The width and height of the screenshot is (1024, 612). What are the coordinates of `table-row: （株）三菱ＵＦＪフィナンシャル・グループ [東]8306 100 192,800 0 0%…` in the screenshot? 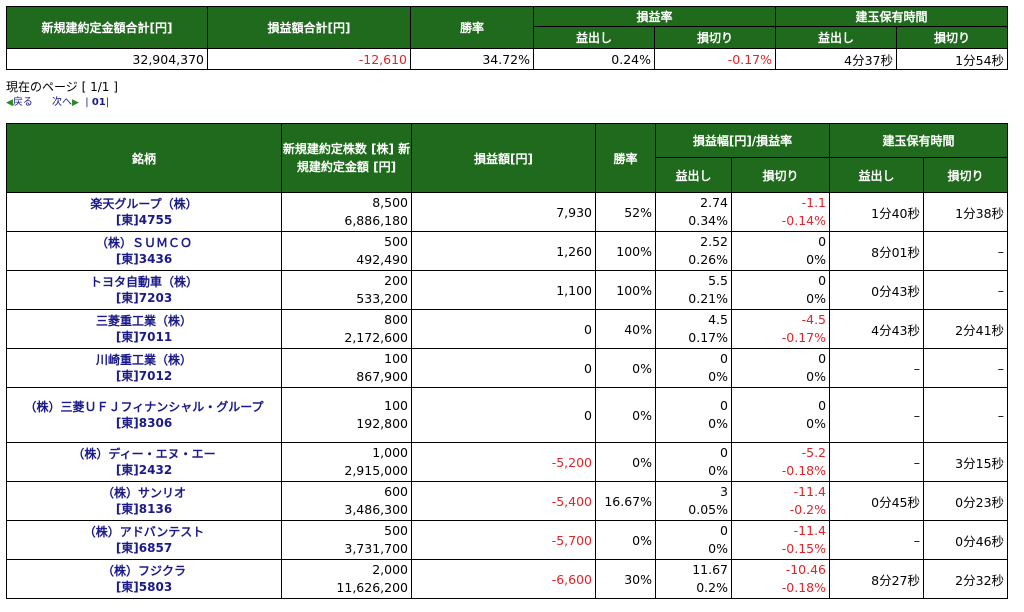 It's located at (507, 415).